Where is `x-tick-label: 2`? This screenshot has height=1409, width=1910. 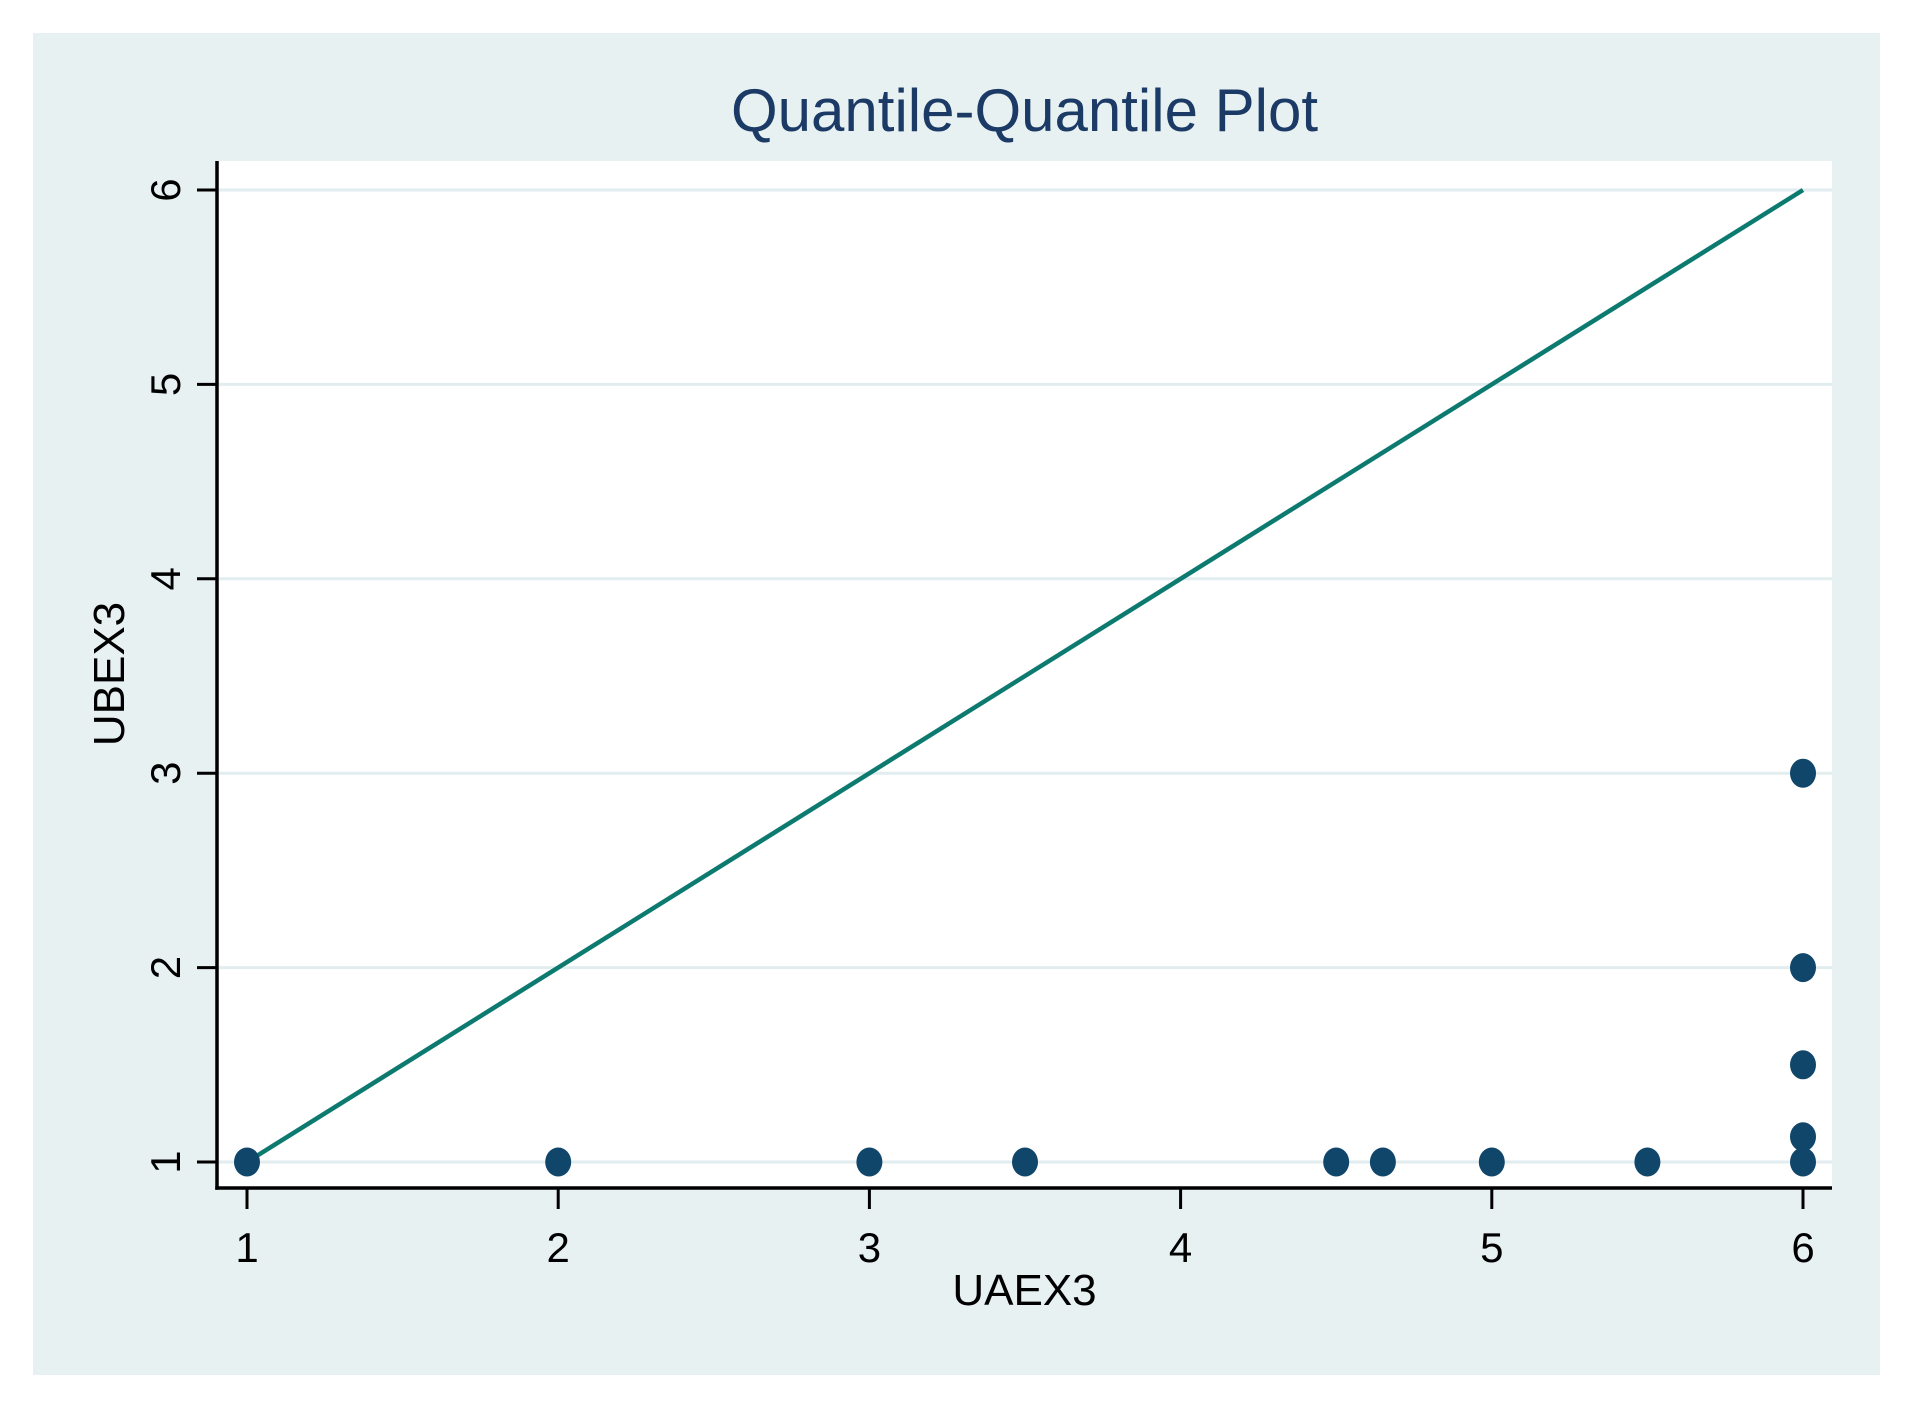 x-tick-label: 2 is located at coordinates (558, 1247).